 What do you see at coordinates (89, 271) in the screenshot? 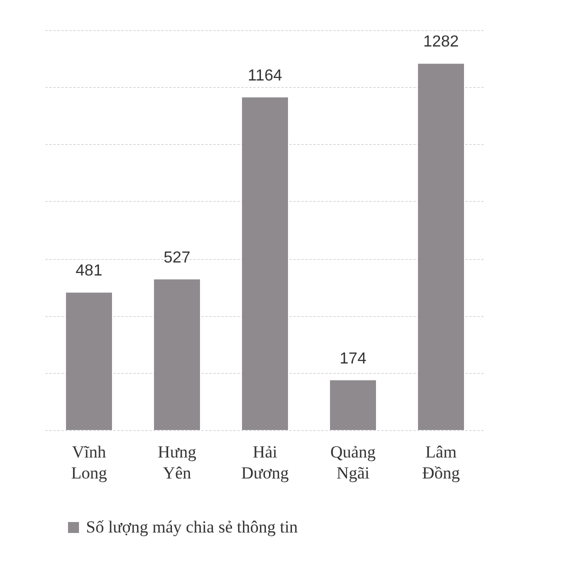
I see `data-label: 481` at bounding box center [89, 271].